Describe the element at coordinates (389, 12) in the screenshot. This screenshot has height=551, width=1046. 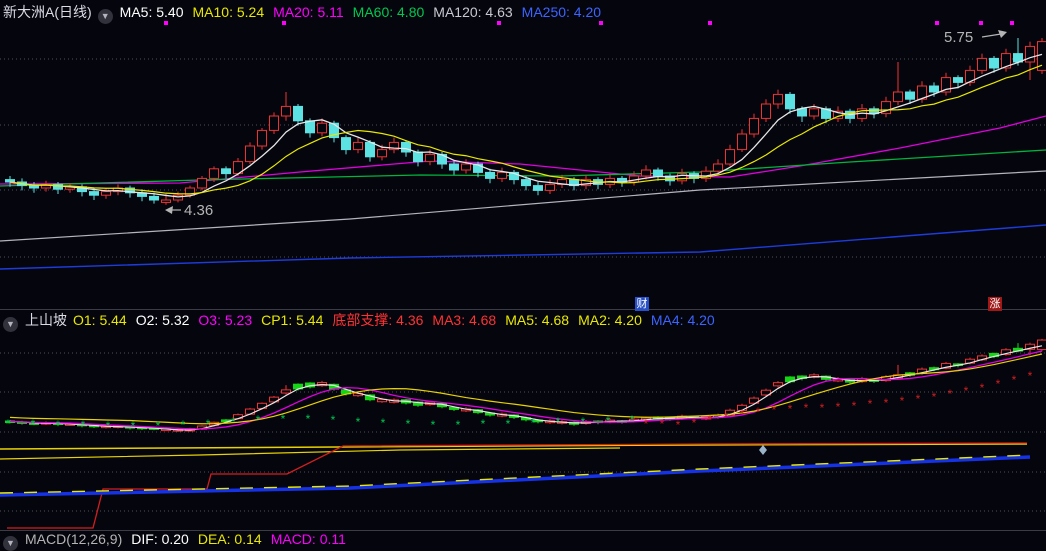
I see `ma-value-label: MA60: 4.80` at that location.